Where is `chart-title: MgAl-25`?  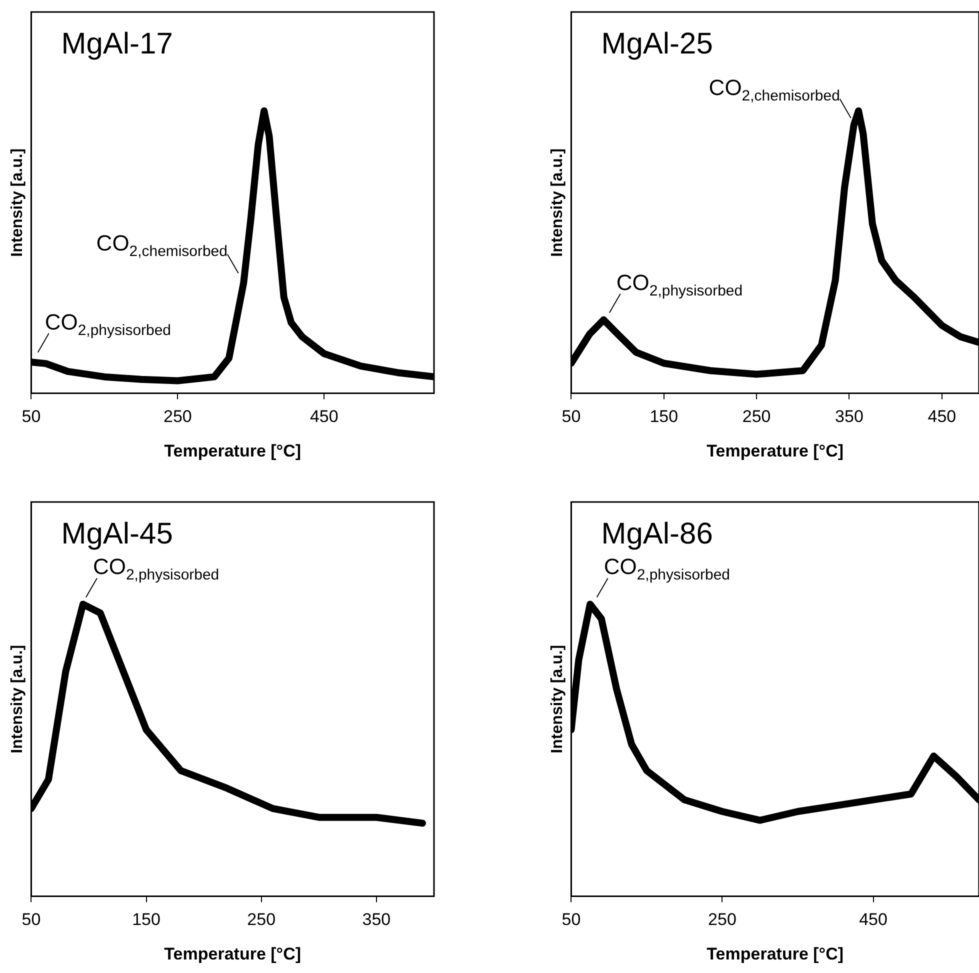
chart-title: MgAl-25 is located at coordinates (657, 43).